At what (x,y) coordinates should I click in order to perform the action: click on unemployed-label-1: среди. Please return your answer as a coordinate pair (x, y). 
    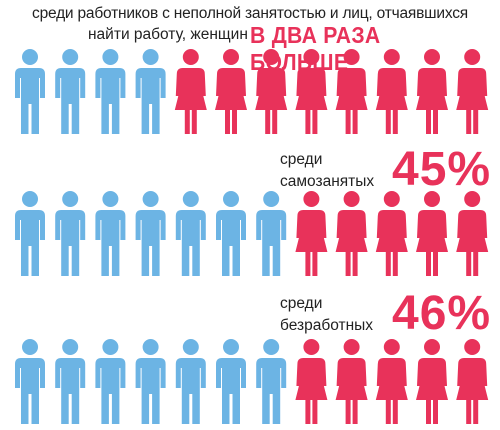
    Looking at the image, I should click on (301, 303).